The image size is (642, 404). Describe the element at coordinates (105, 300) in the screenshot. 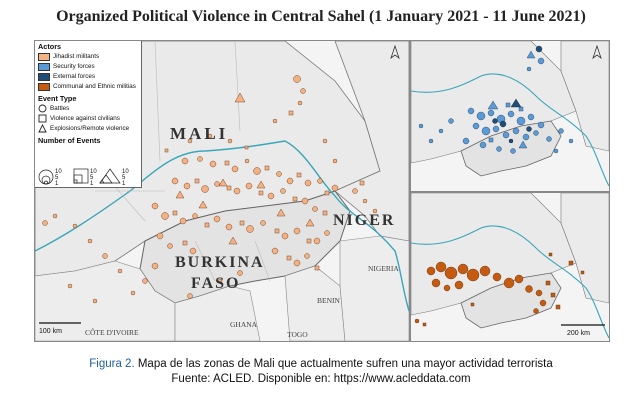

I see `cote-region` at that location.